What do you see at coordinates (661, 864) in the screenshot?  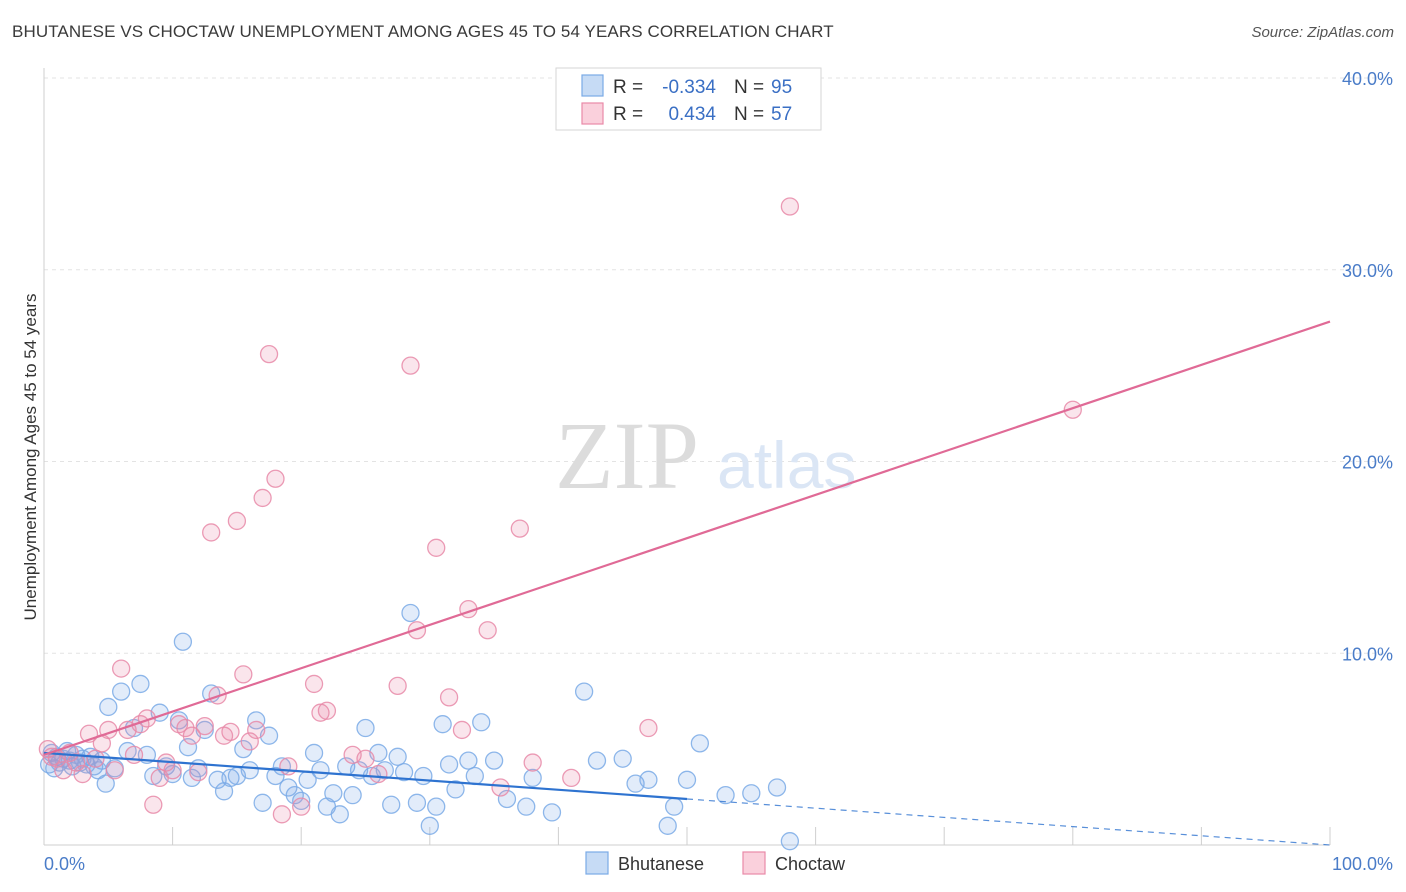 I see `series-legend-label-bhutanese: Bhutanese` at bounding box center [661, 864].